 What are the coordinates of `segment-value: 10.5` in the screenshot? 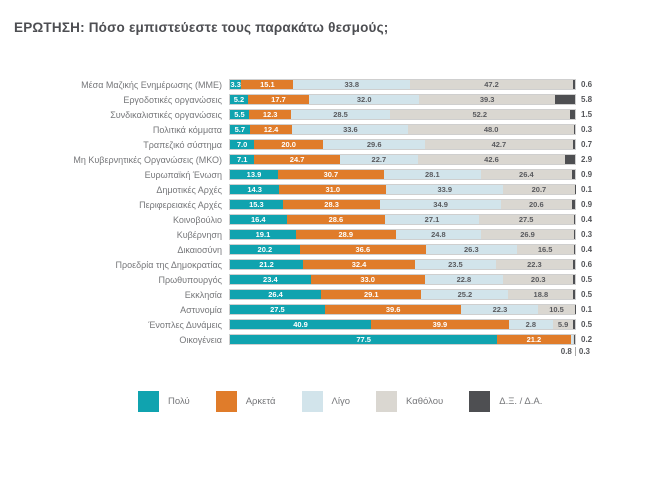 It's located at (556, 310).